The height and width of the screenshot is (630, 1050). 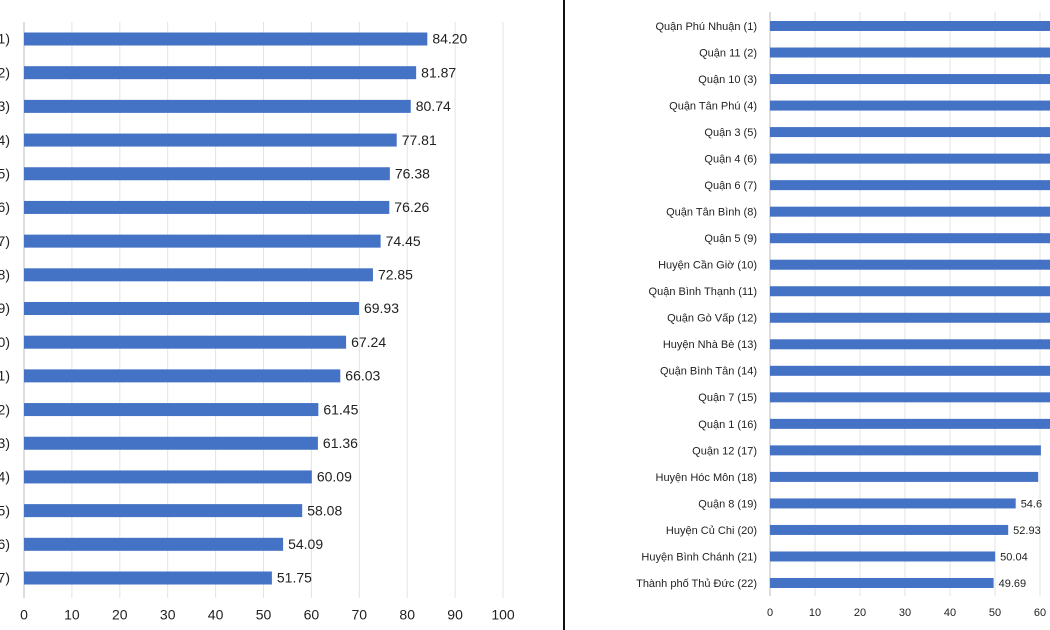 What do you see at coordinates (707, 478) in the screenshot?
I see `y-tick-label: Huyện Hóc Môn (18)` at bounding box center [707, 478].